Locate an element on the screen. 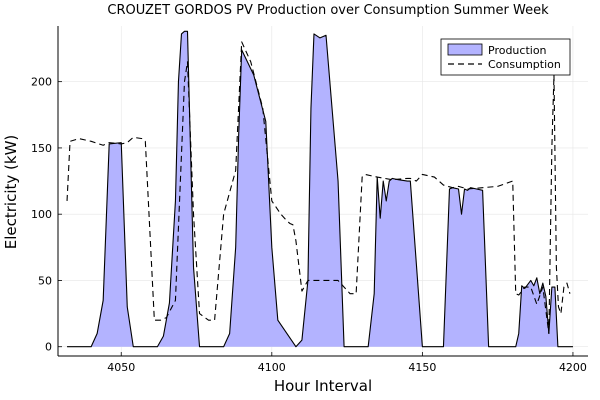  x-tick-label: 4150 is located at coordinates (422, 367).